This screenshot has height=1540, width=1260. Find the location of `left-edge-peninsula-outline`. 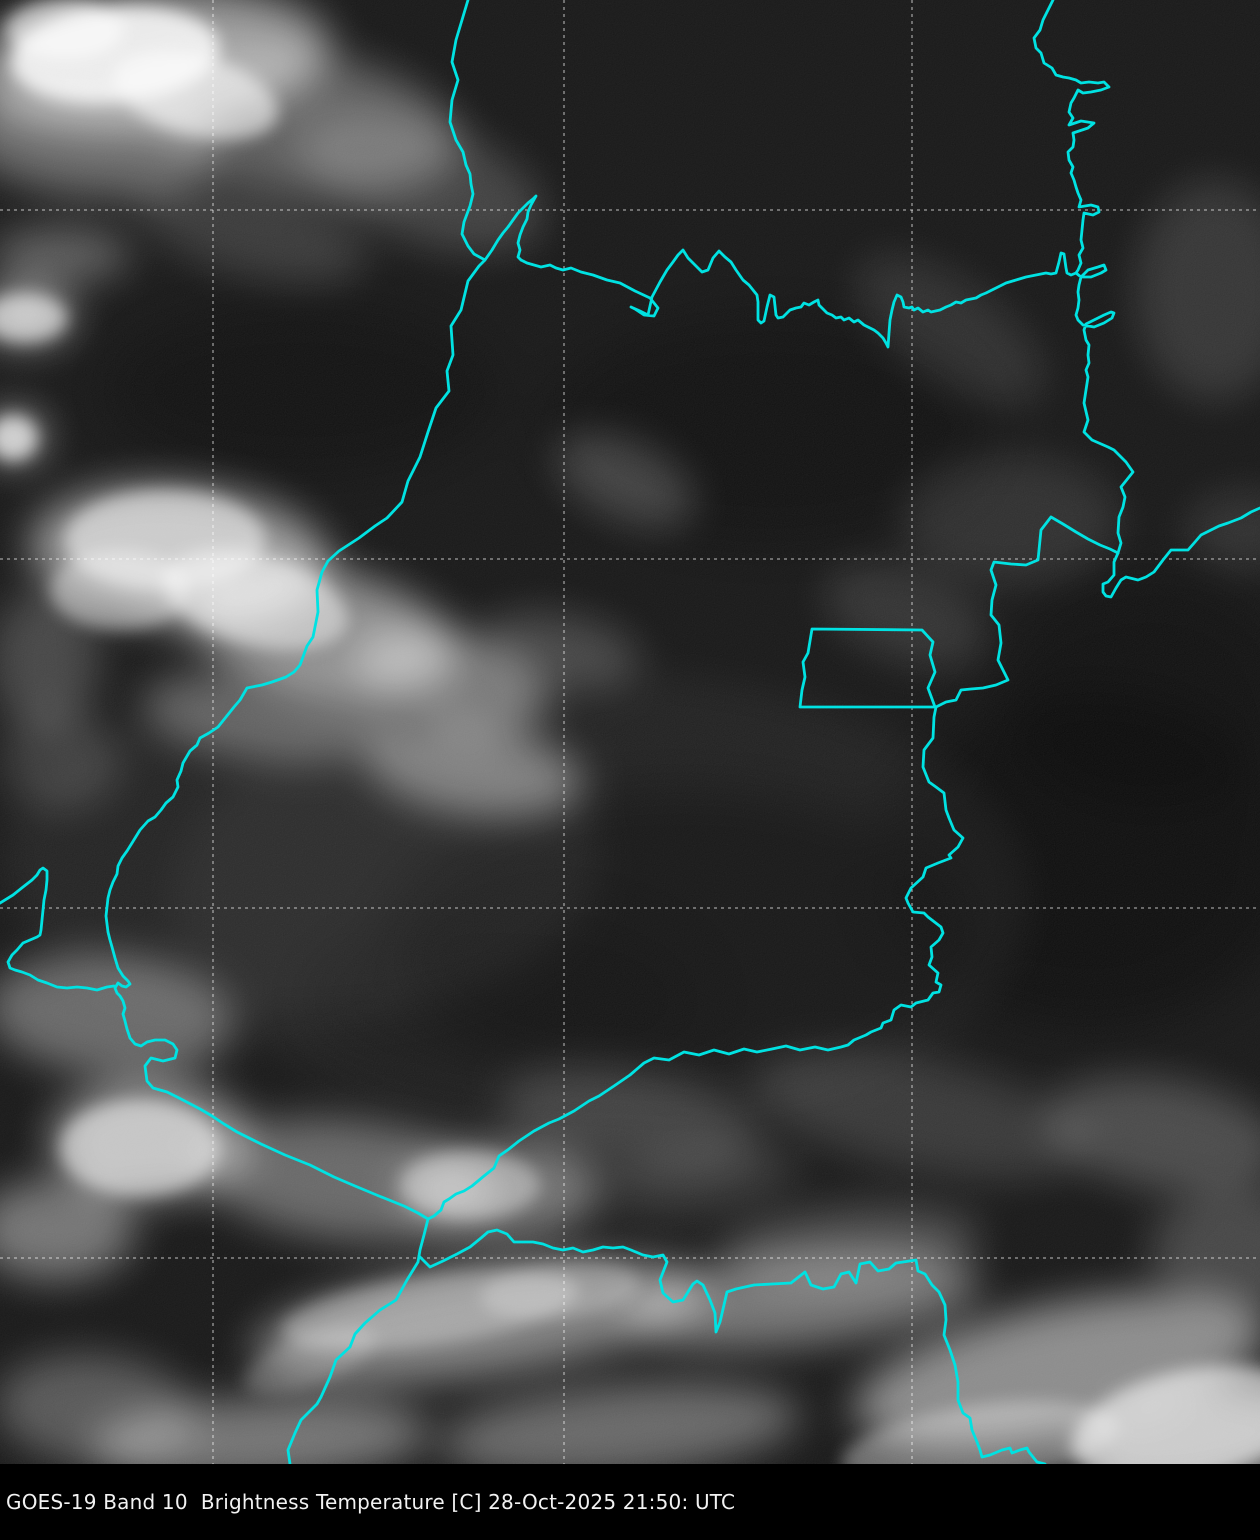

left-edge-peninsula-outline is located at coordinates (58, 929).